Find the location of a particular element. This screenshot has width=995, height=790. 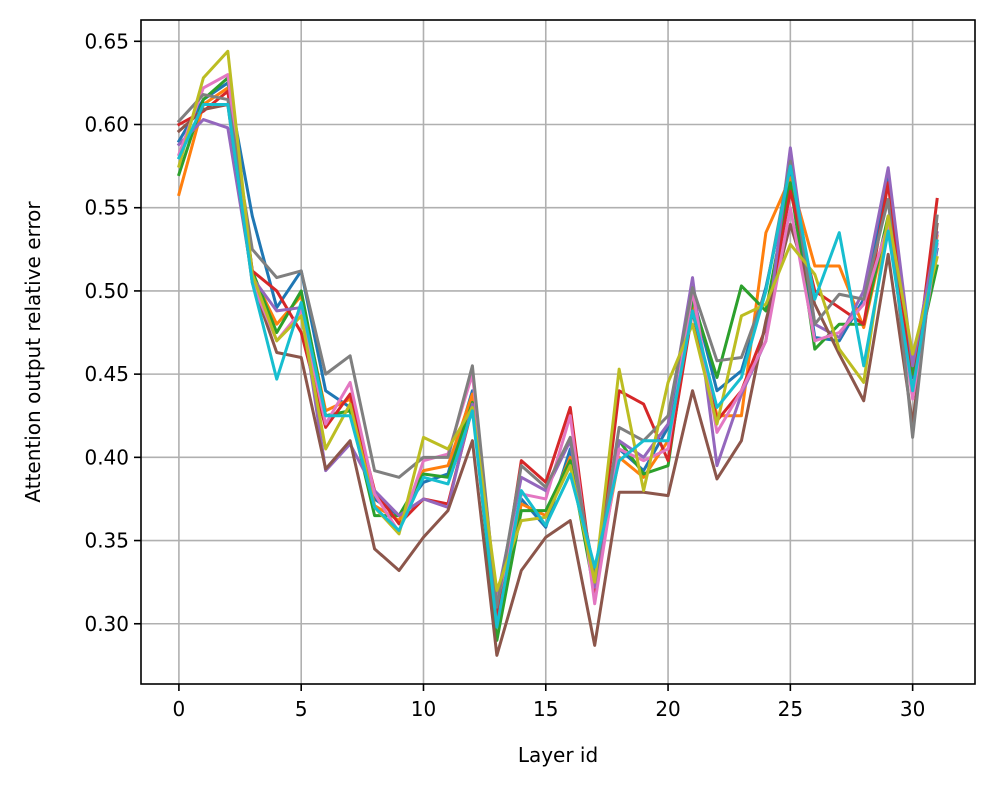

y-tick-label: 0.30 is located at coordinates (106, 624).